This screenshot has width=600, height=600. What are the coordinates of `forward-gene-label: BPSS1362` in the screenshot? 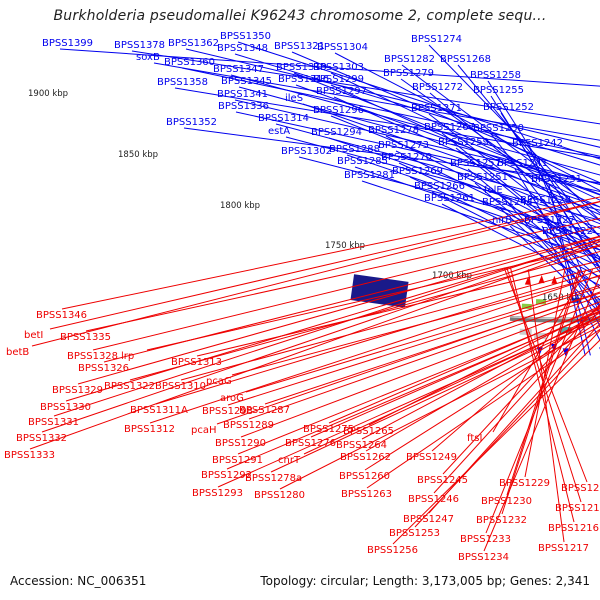 It's located at (193, 43).